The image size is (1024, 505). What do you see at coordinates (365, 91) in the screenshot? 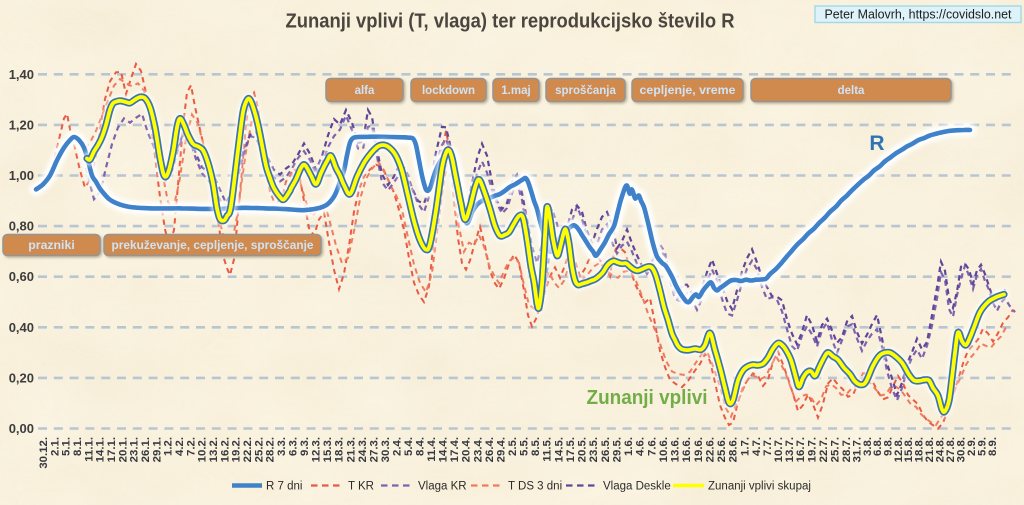
I see `svg-text: alfa` at bounding box center [365, 91].